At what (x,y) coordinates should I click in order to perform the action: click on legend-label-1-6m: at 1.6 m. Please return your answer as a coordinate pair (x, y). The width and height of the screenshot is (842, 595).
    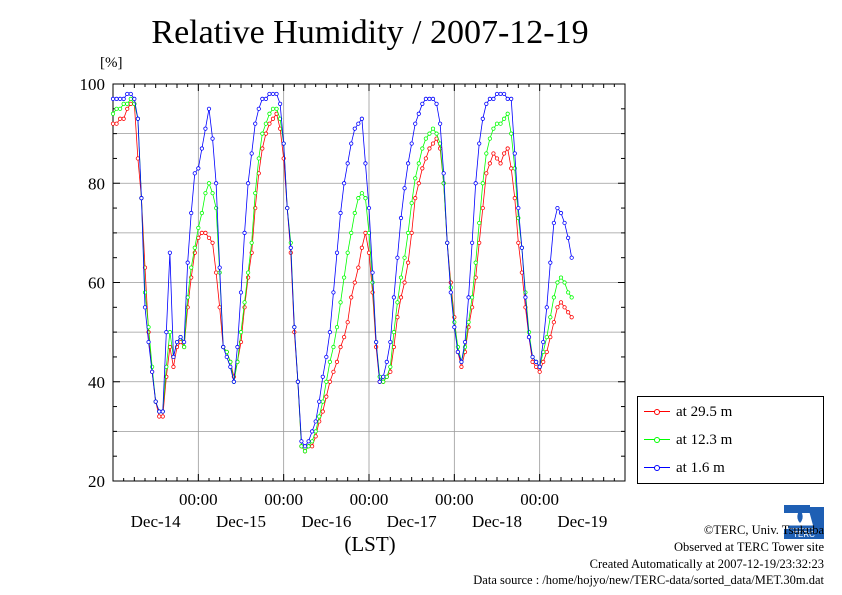
    Looking at the image, I should click on (700, 467).